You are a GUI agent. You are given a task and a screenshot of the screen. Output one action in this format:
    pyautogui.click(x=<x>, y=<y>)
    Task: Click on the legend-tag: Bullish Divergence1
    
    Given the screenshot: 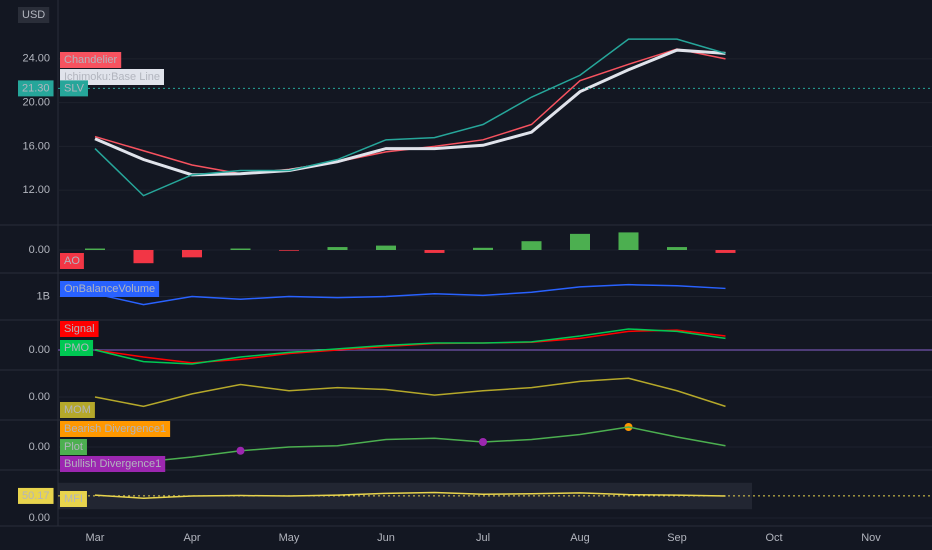 What is the action you would take?
    pyautogui.click(x=112, y=464)
    